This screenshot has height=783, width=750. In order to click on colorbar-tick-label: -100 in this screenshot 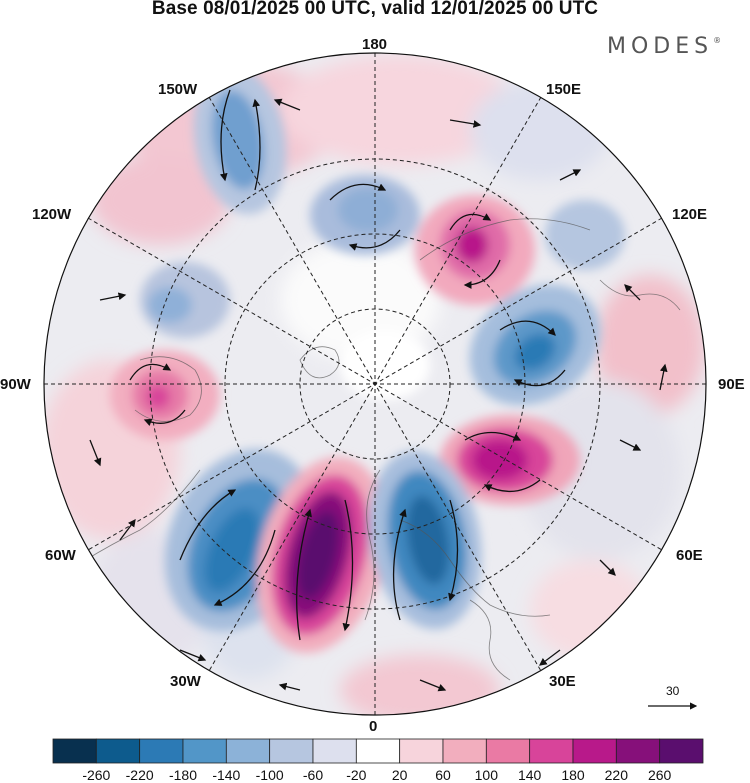, I will do `click(269, 775)`.